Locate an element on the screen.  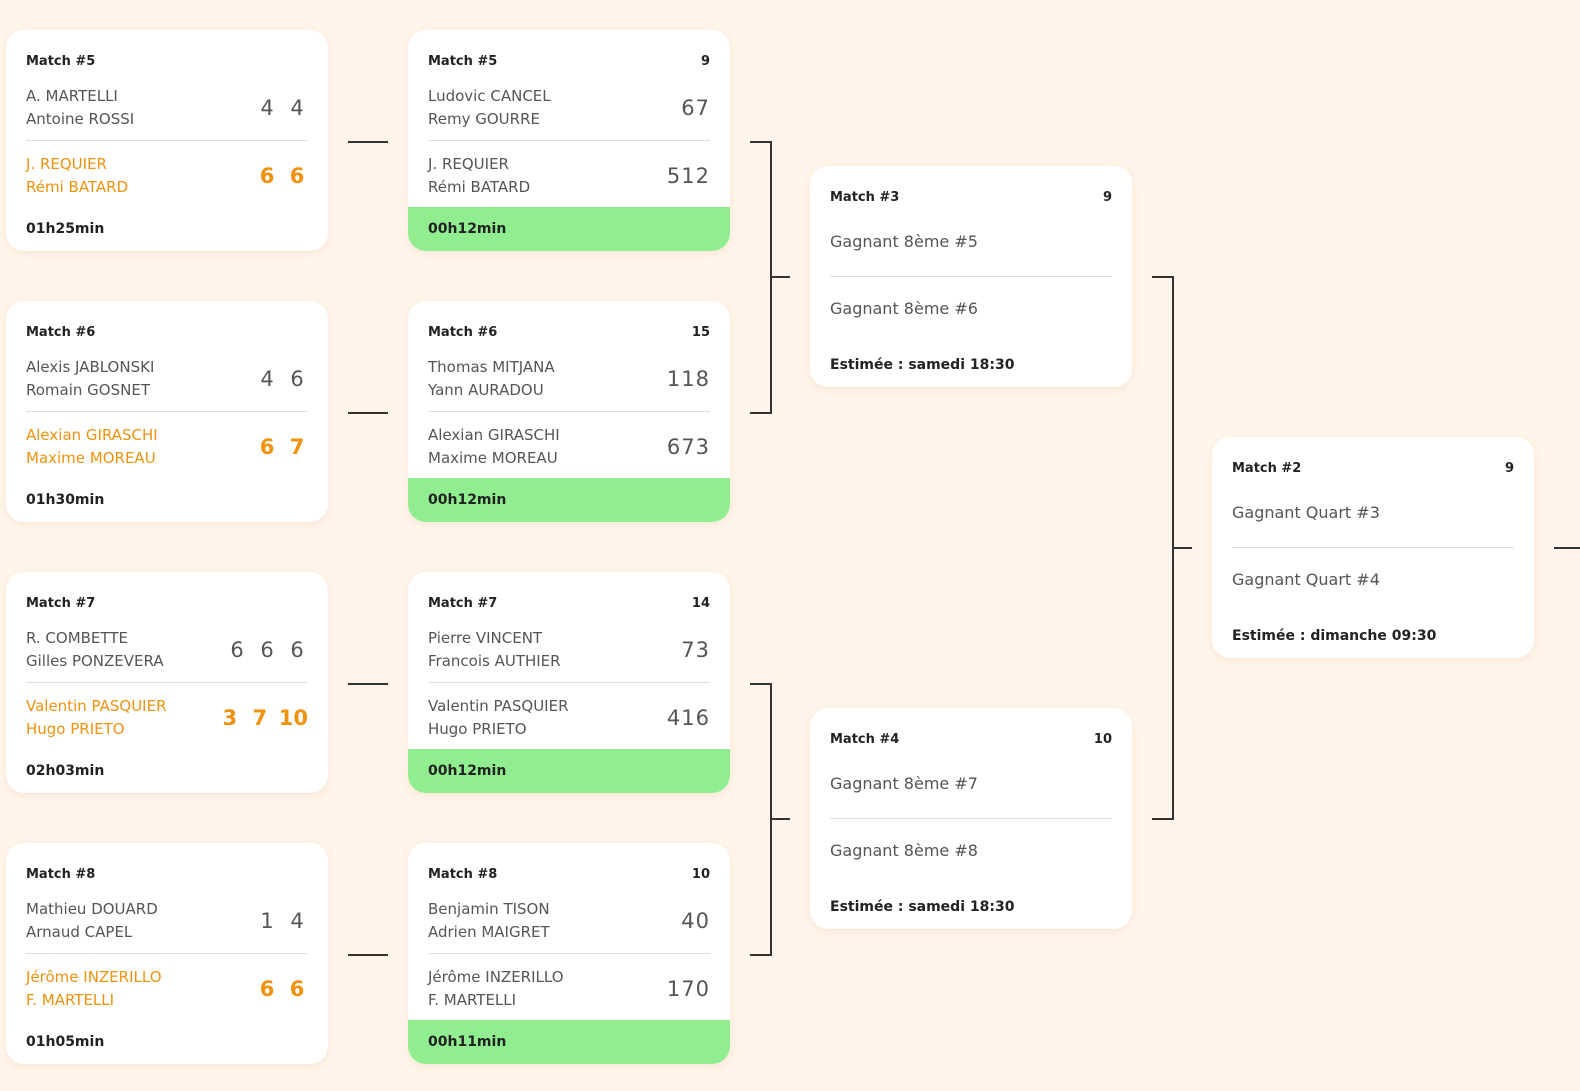
team-row: Alexian GIRASCHI Maxime MOREAU 673 is located at coordinates (569, 447).